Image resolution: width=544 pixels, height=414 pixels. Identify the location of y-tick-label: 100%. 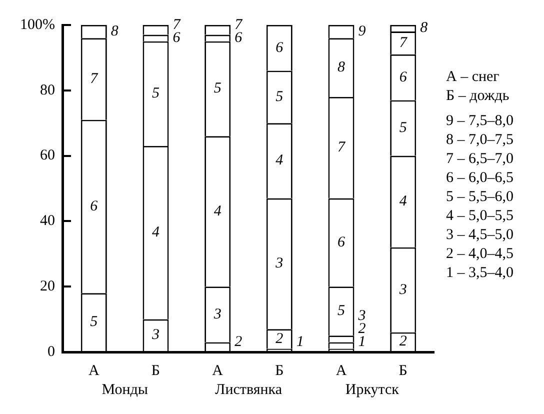
(37, 24).